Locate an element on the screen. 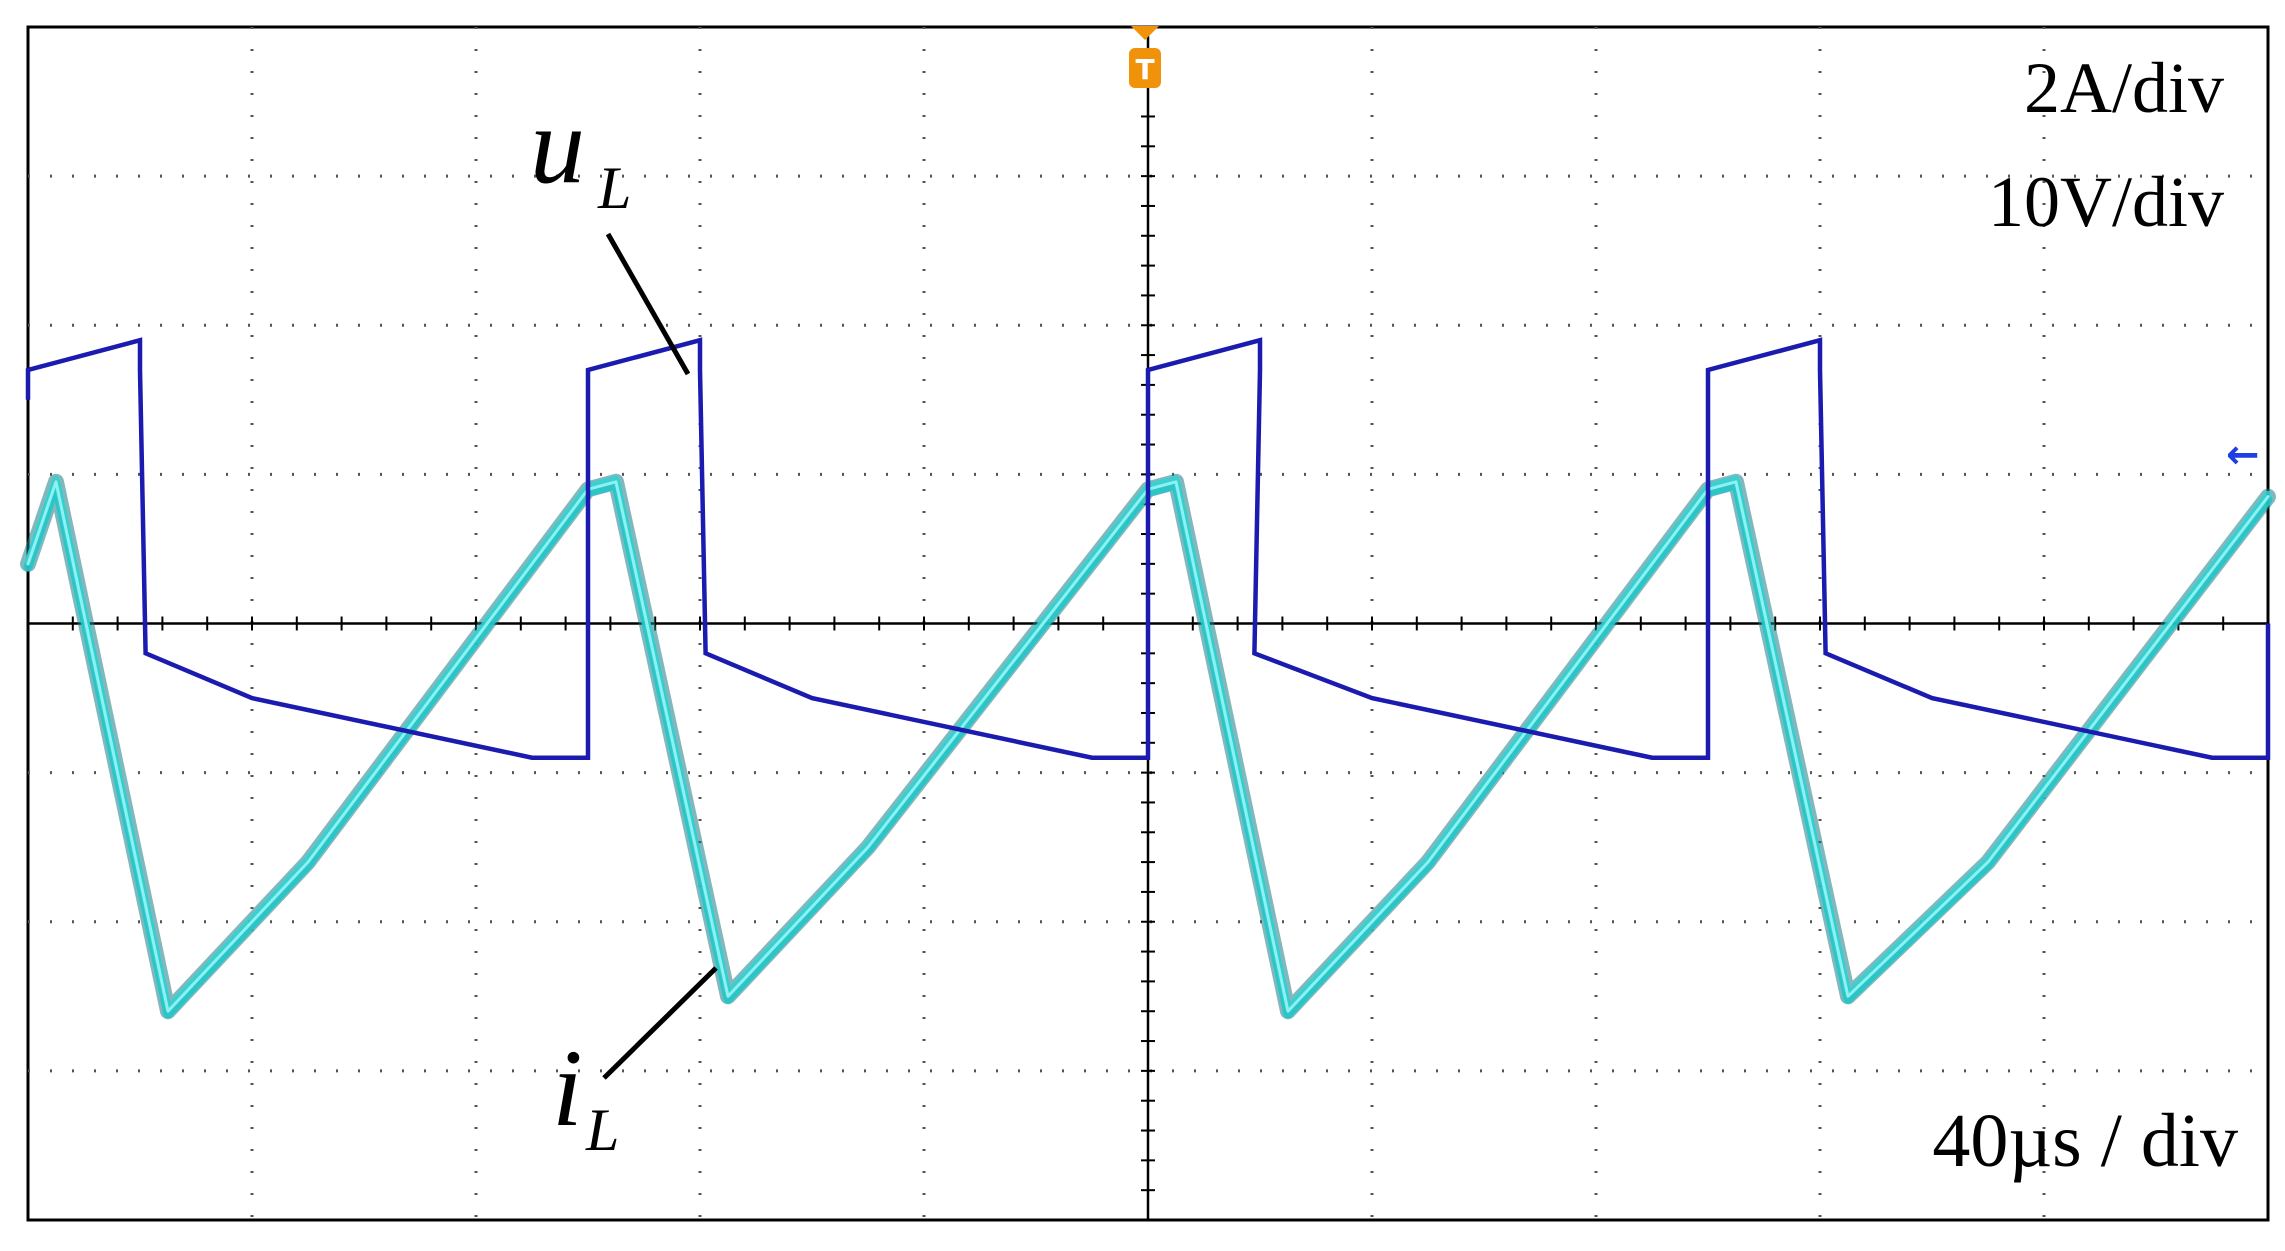  time-scale-label: 40µs / div is located at coordinates (2085, 1141).